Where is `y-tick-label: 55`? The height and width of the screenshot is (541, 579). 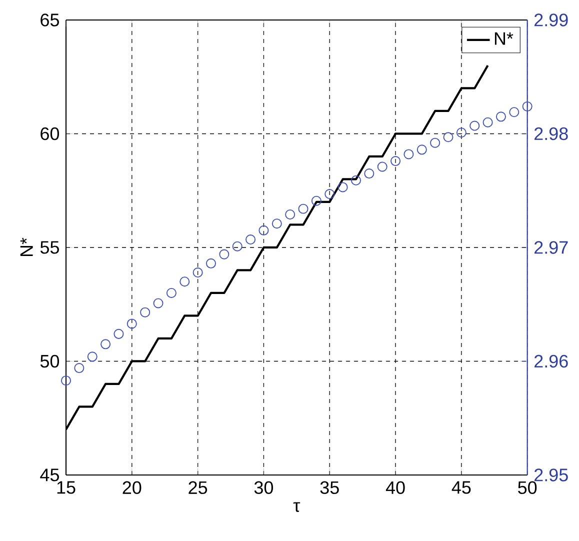 y-tick-label: 55 is located at coordinates (49, 247).